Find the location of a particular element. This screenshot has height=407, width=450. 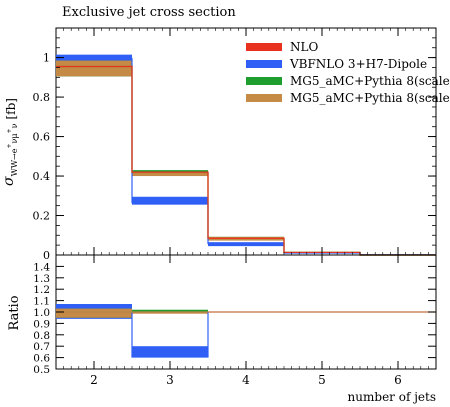

ylabel-sub: WW→e is located at coordinates (14, 162).